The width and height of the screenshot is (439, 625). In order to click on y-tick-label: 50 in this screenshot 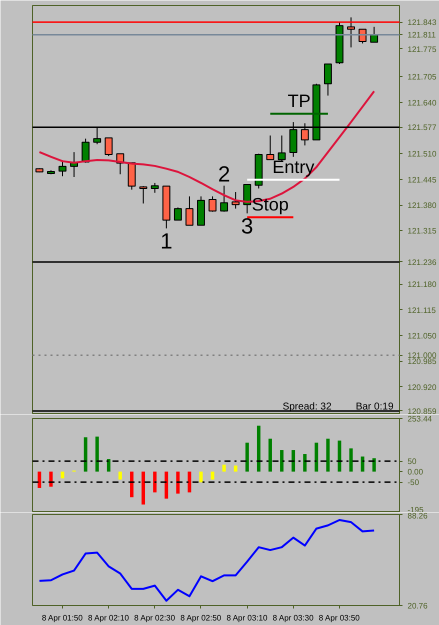, I will do `click(412, 461)`.